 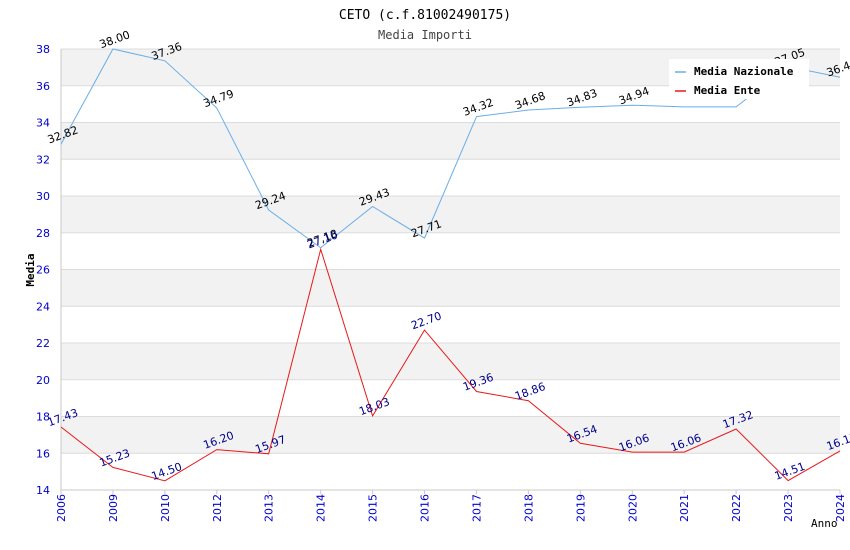 I want to click on x-tick-label: 2022, so click(x=736, y=508).